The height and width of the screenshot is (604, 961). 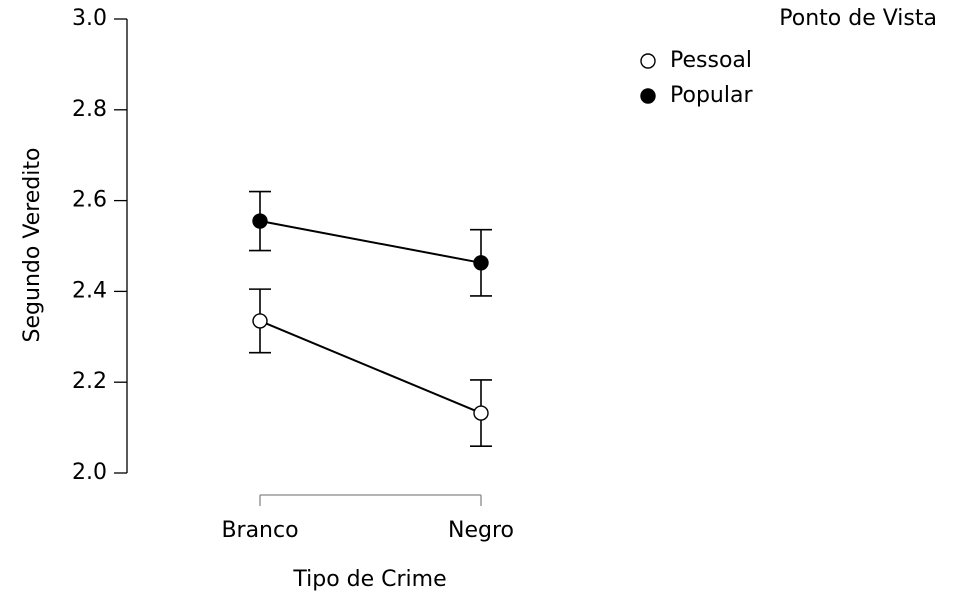 What do you see at coordinates (89, 200) in the screenshot?
I see `y-tick-label: 2.6` at bounding box center [89, 200].